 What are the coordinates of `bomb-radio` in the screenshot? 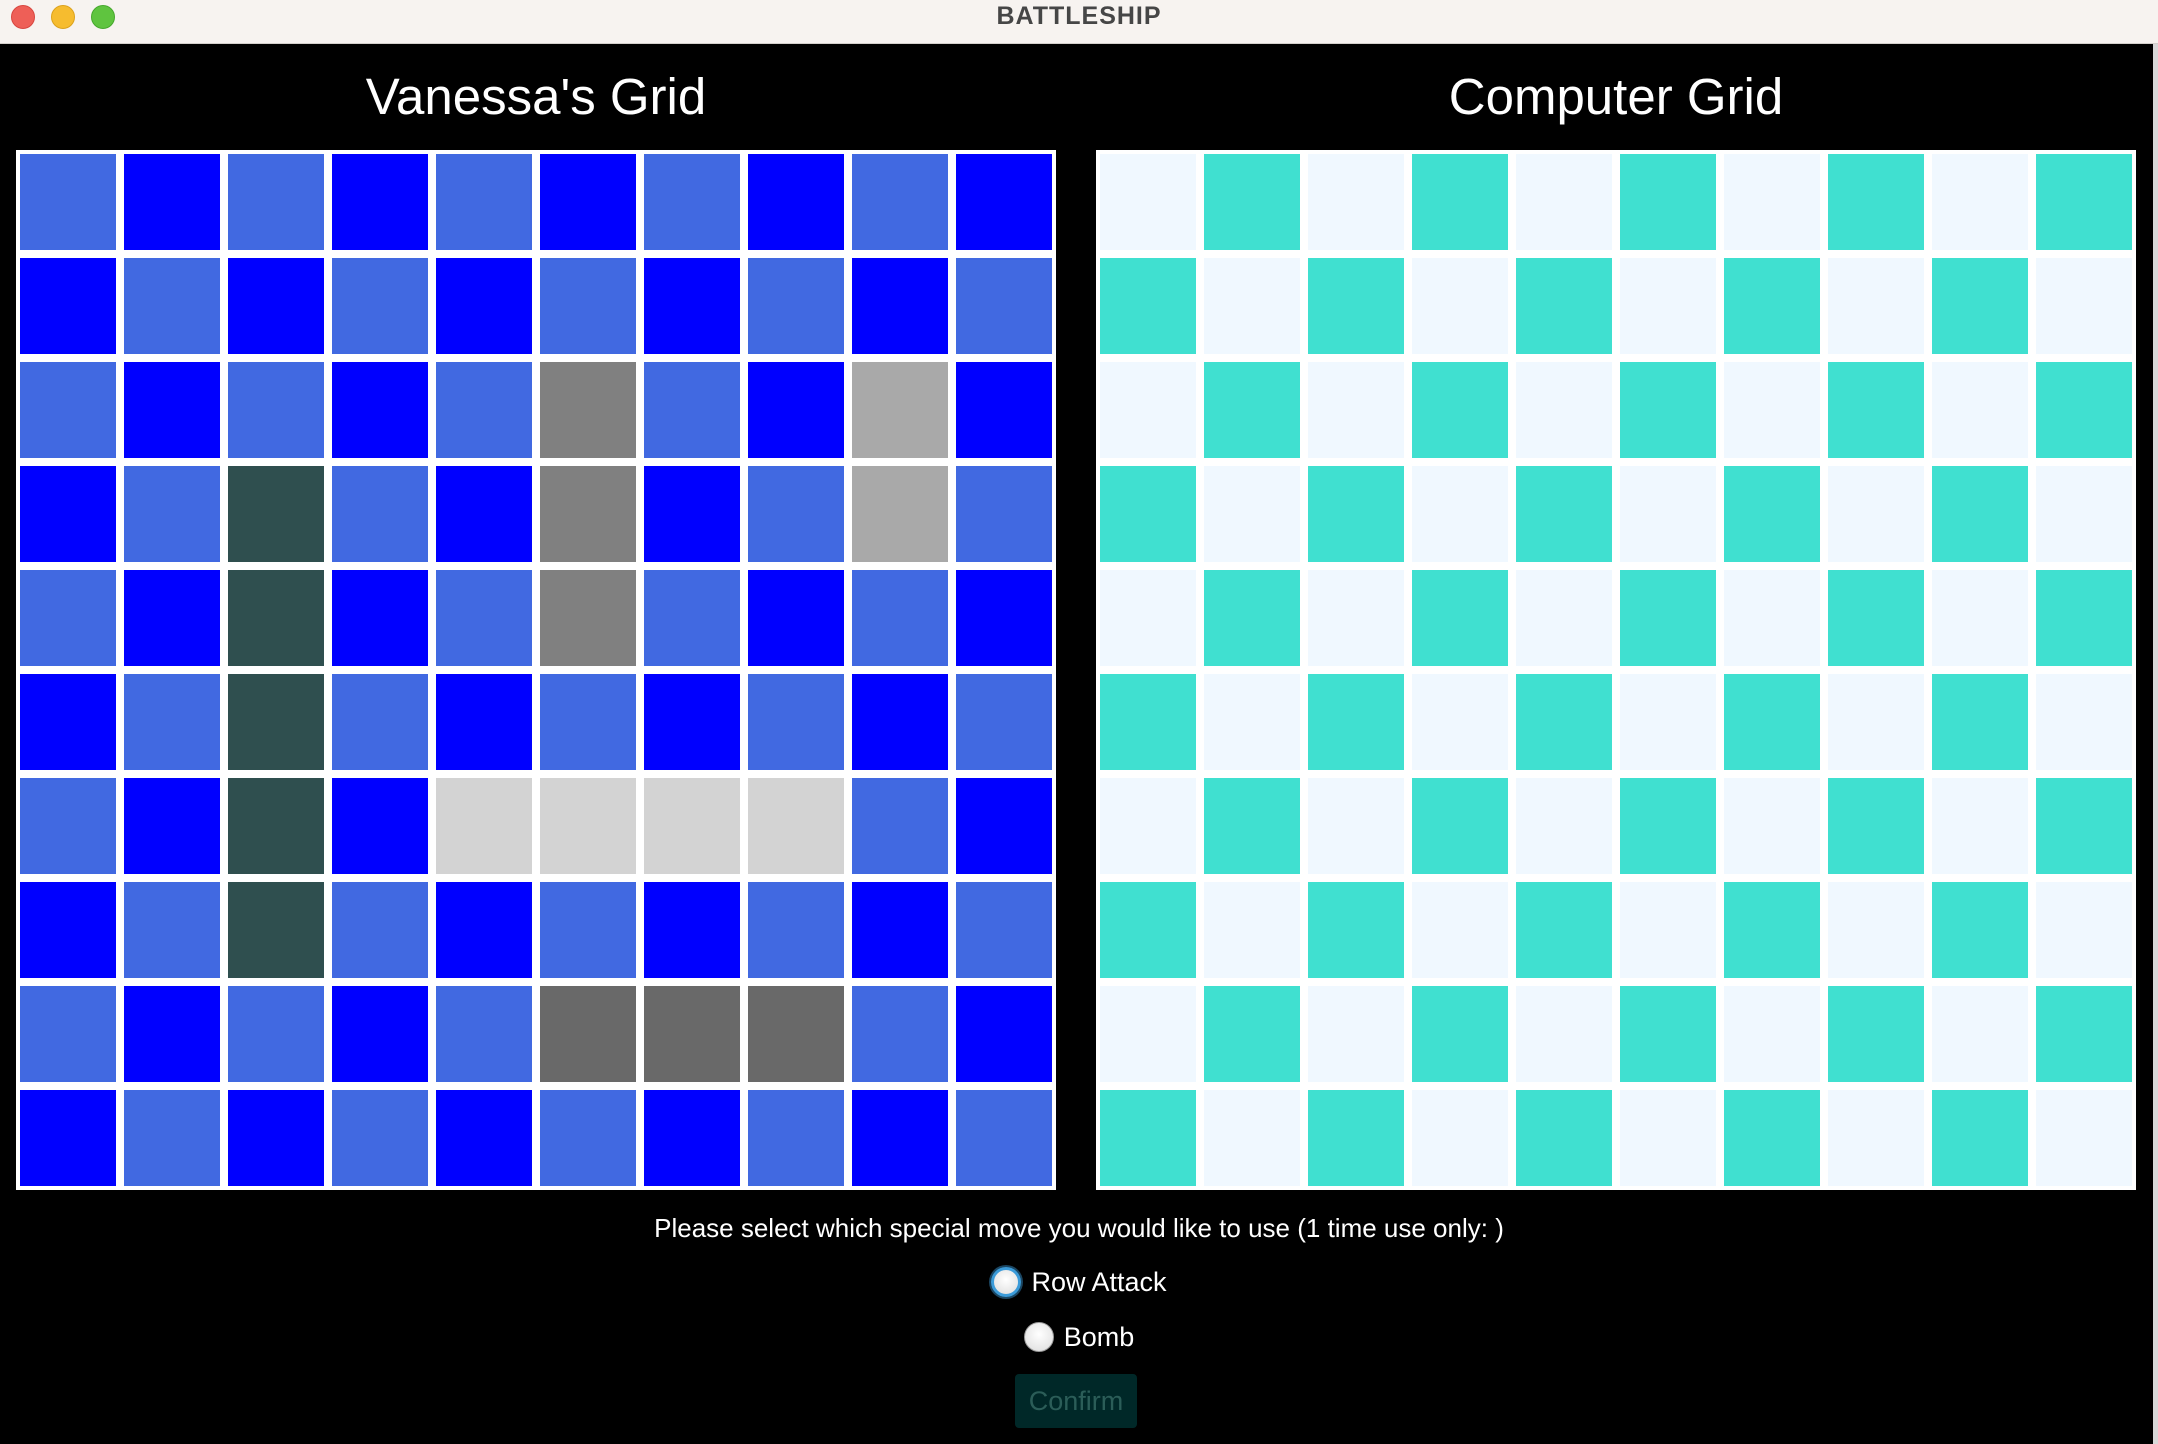 It's located at (1038, 1337).